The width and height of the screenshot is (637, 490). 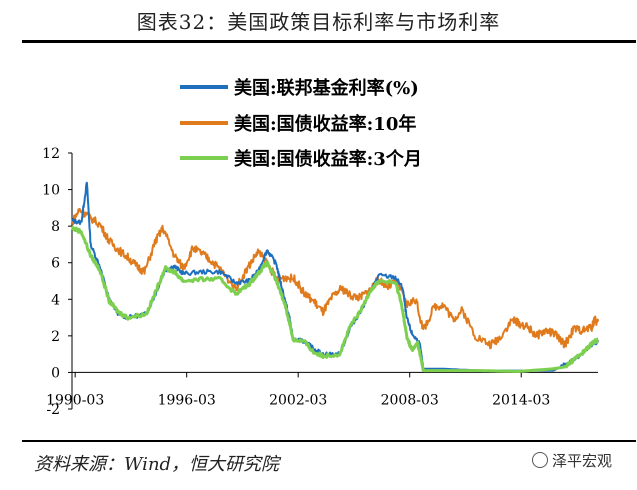 What do you see at coordinates (329, 441) in the screenshot?
I see `footer-rule` at bounding box center [329, 441].